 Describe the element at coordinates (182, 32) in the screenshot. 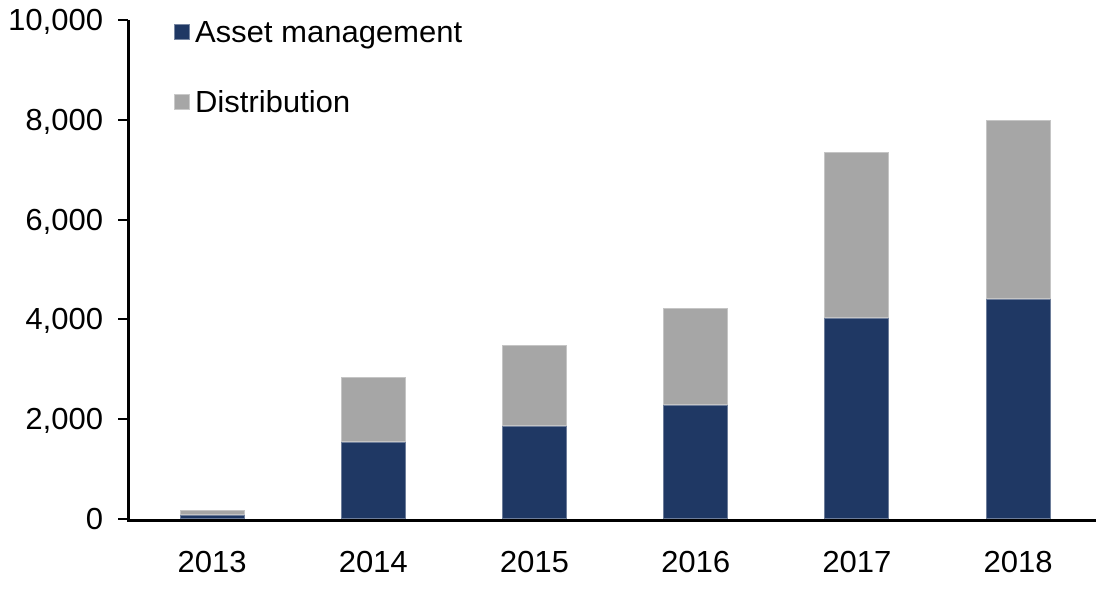

I see `legend-key-asset-management-icon` at that location.